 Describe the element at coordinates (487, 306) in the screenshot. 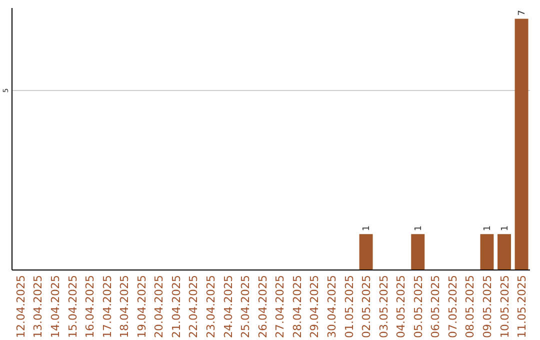

I see `x-tick-label: 09.05.2025` at that location.